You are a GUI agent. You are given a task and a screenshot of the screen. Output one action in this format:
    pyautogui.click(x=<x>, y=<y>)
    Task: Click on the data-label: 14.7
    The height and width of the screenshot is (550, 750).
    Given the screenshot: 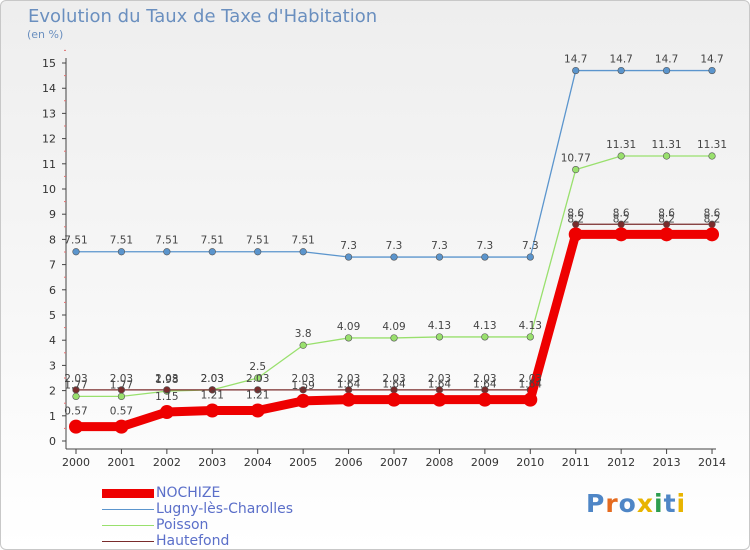 What is the action you would take?
    pyautogui.click(x=666, y=60)
    